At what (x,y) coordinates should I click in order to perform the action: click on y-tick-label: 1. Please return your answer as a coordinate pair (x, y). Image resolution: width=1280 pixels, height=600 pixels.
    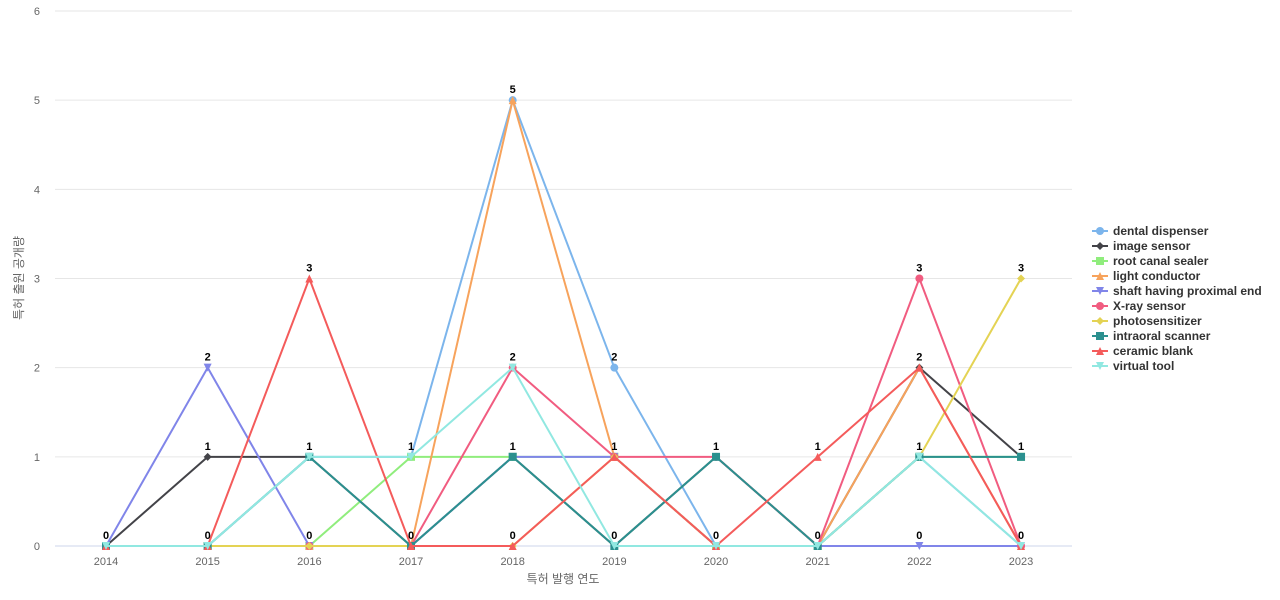
    Looking at the image, I should click on (37, 458).